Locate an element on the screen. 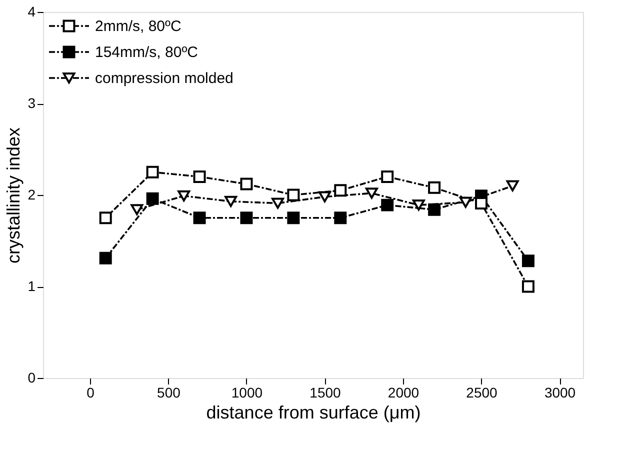 Image resolution: width=632 pixels, height=450 pixels. x-tick-label: 1500 is located at coordinates (326, 392).